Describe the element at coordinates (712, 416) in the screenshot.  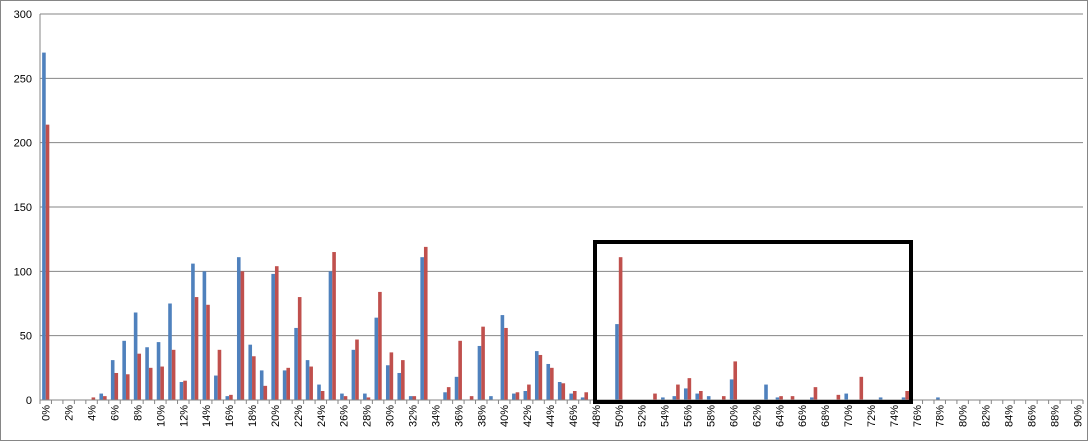
I see `x-tick-label: 58%` at that location.